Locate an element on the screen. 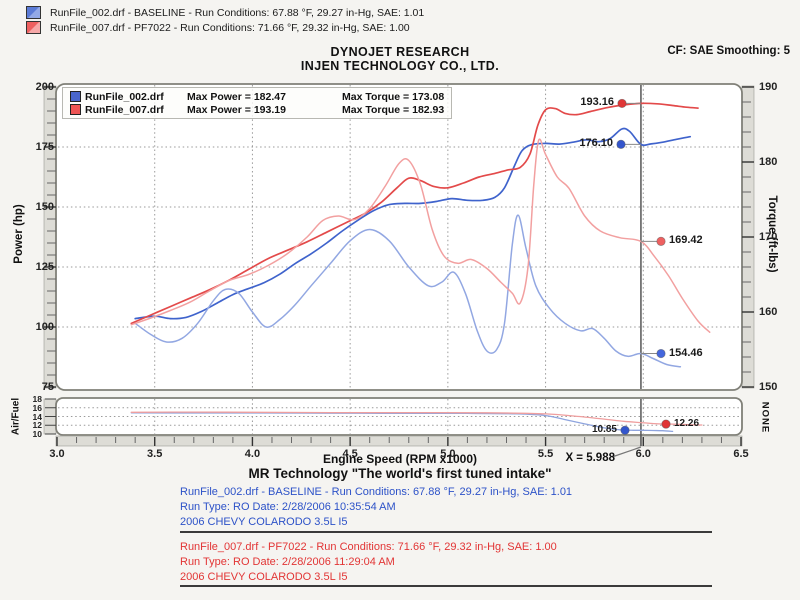 The width and height of the screenshot is (800, 600). baseline-torque-cursor-dot is located at coordinates (661, 353).